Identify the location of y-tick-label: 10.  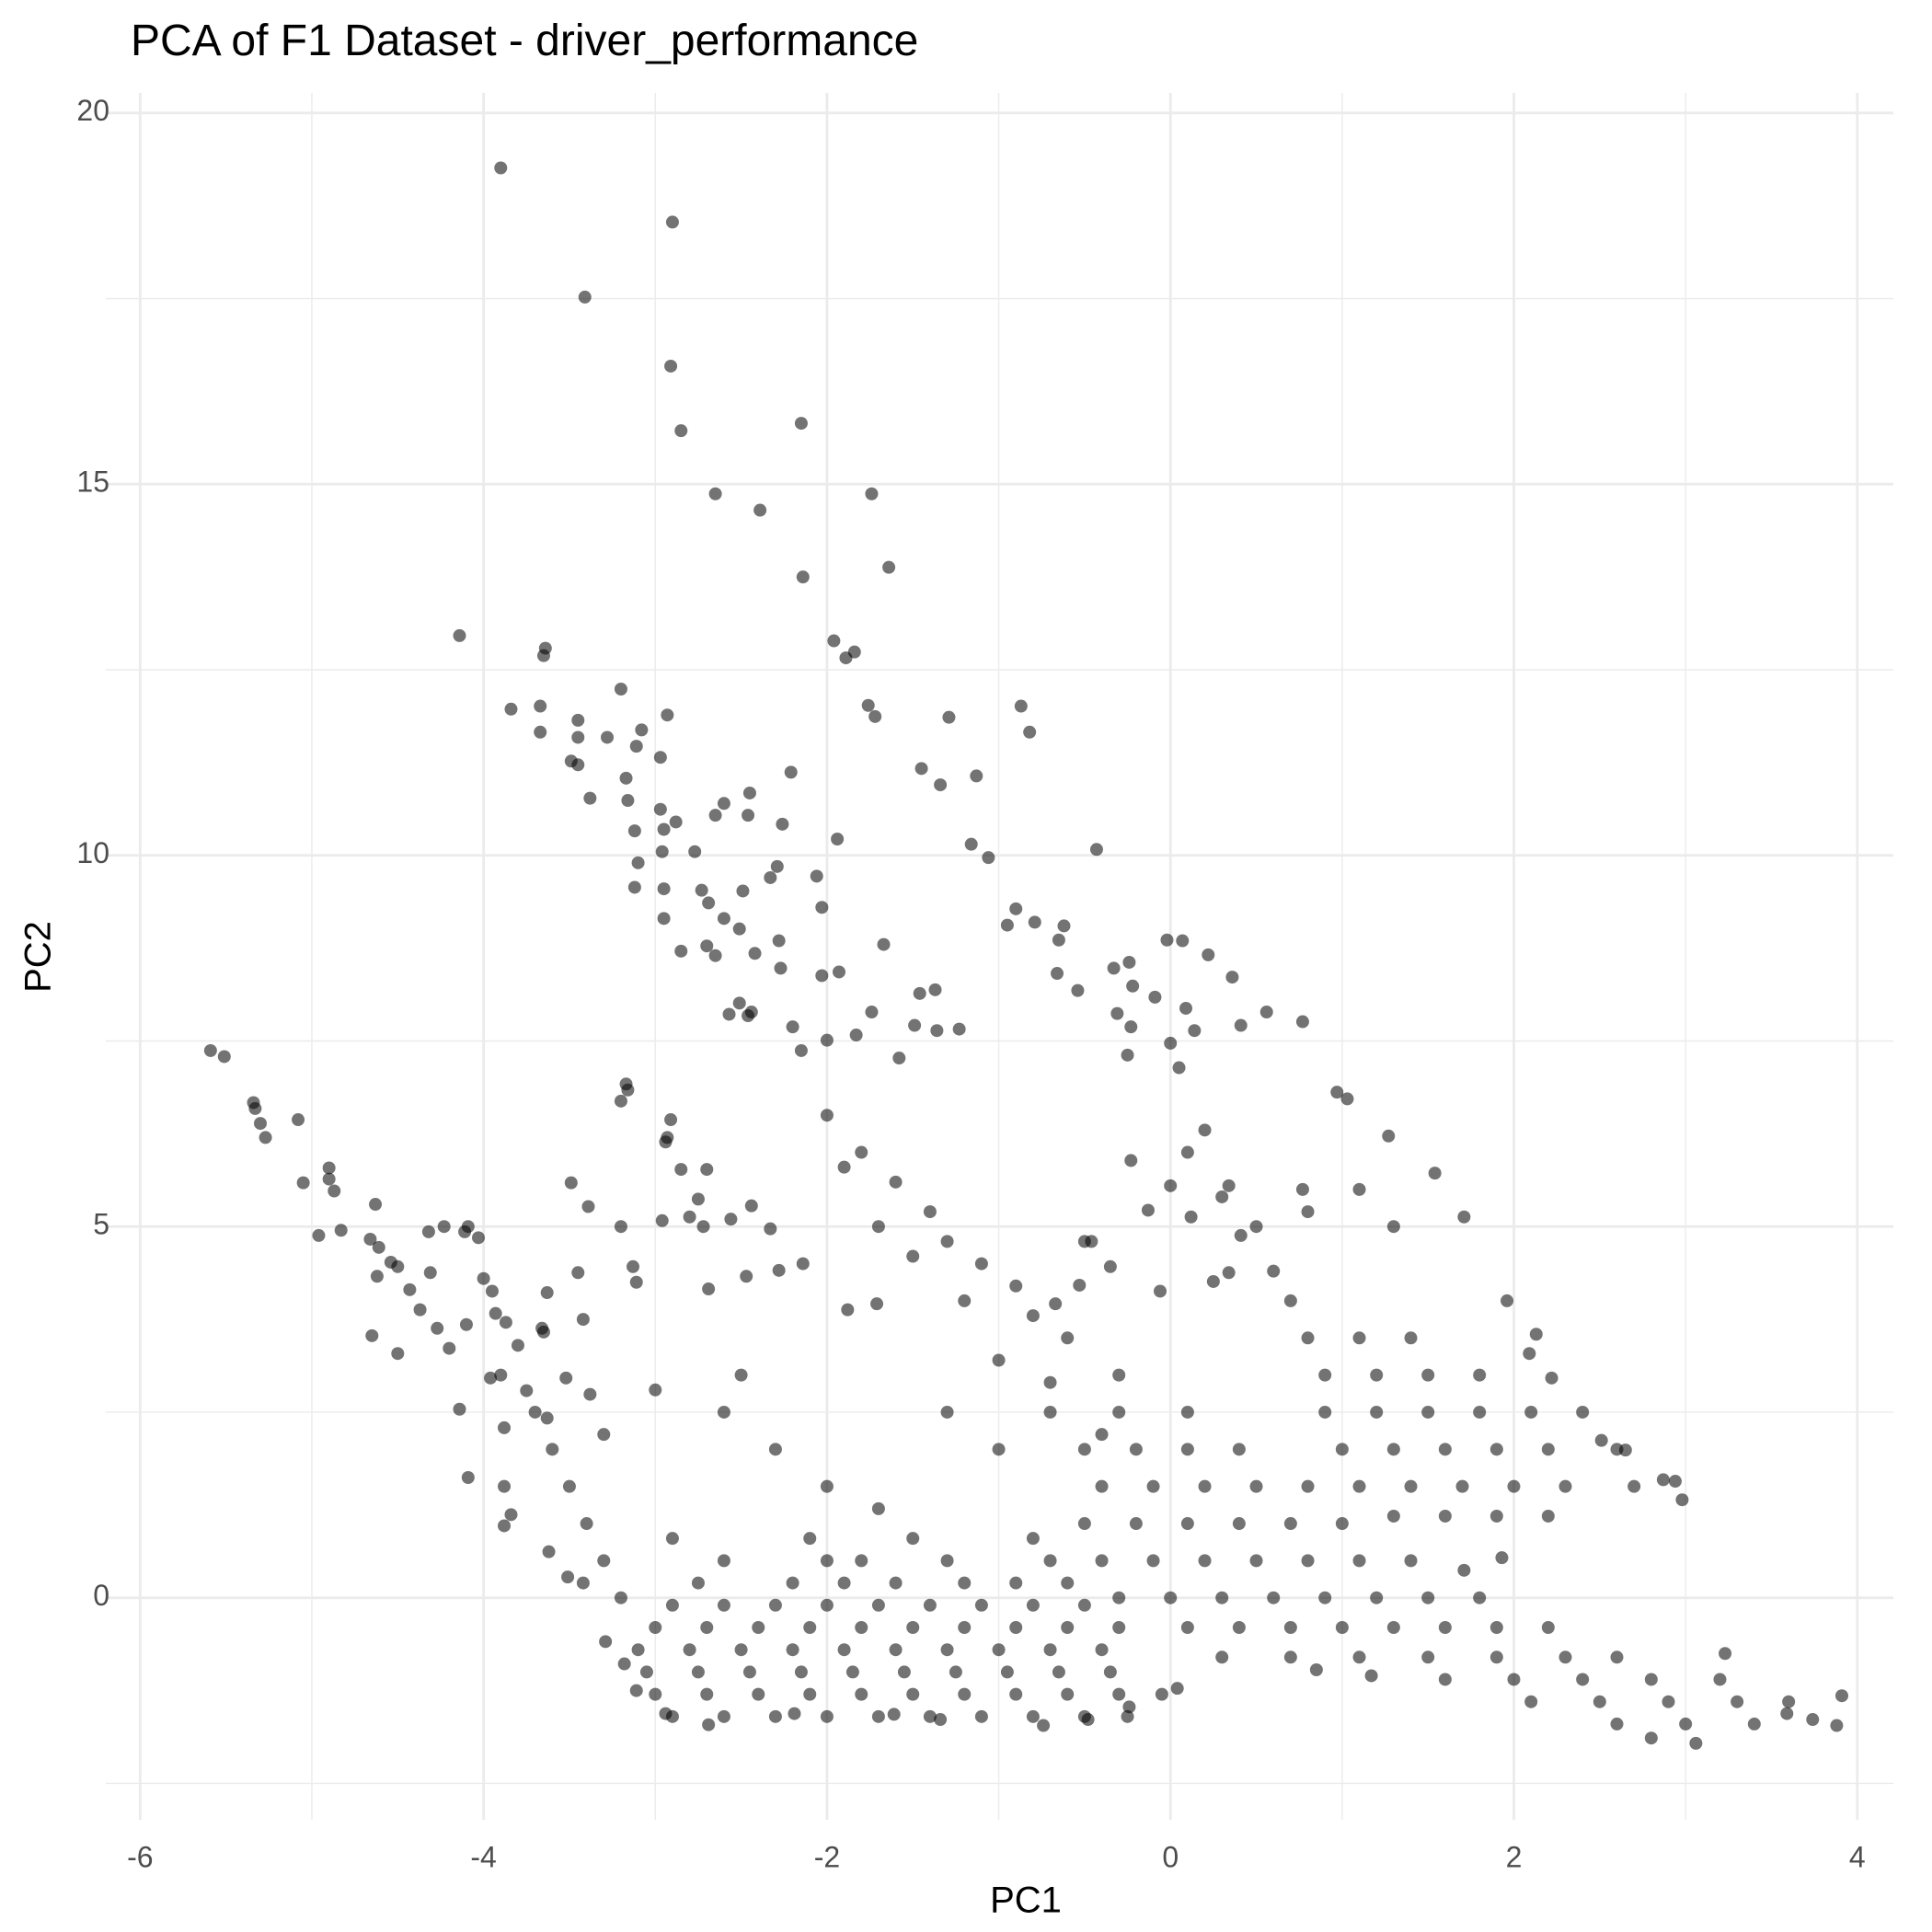
(92, 852).